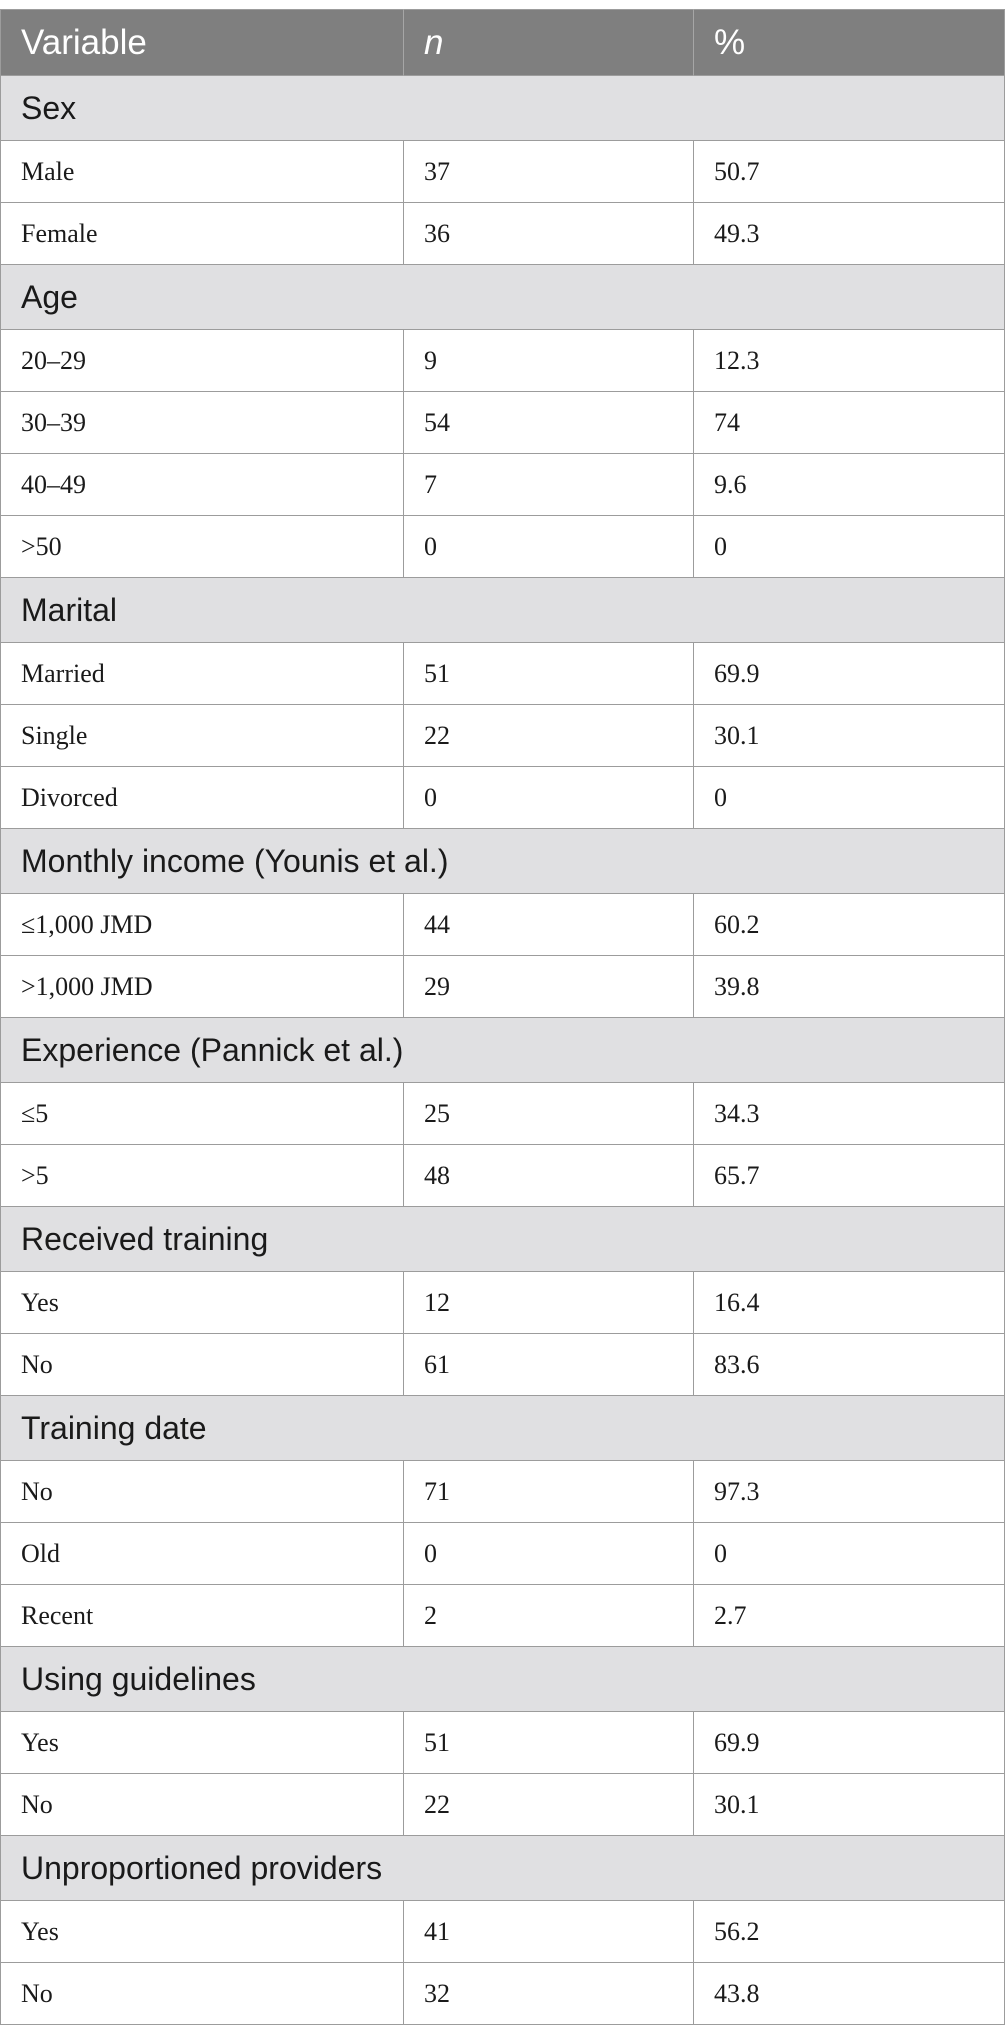  I want to click on percent-cell: 49.3, so click(849, 233).